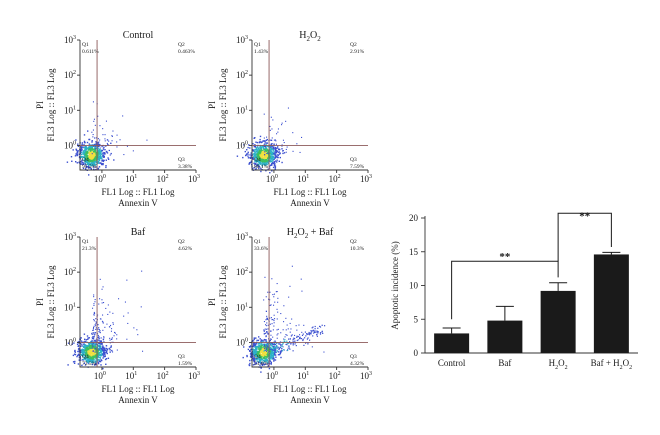 Image resolution: width=660 pixels, height=435 pixels. What do you see at coordinates (70, 307) in the screenshot?
I see `y-tick-label: 10¹` at bounding box center [70, 307].